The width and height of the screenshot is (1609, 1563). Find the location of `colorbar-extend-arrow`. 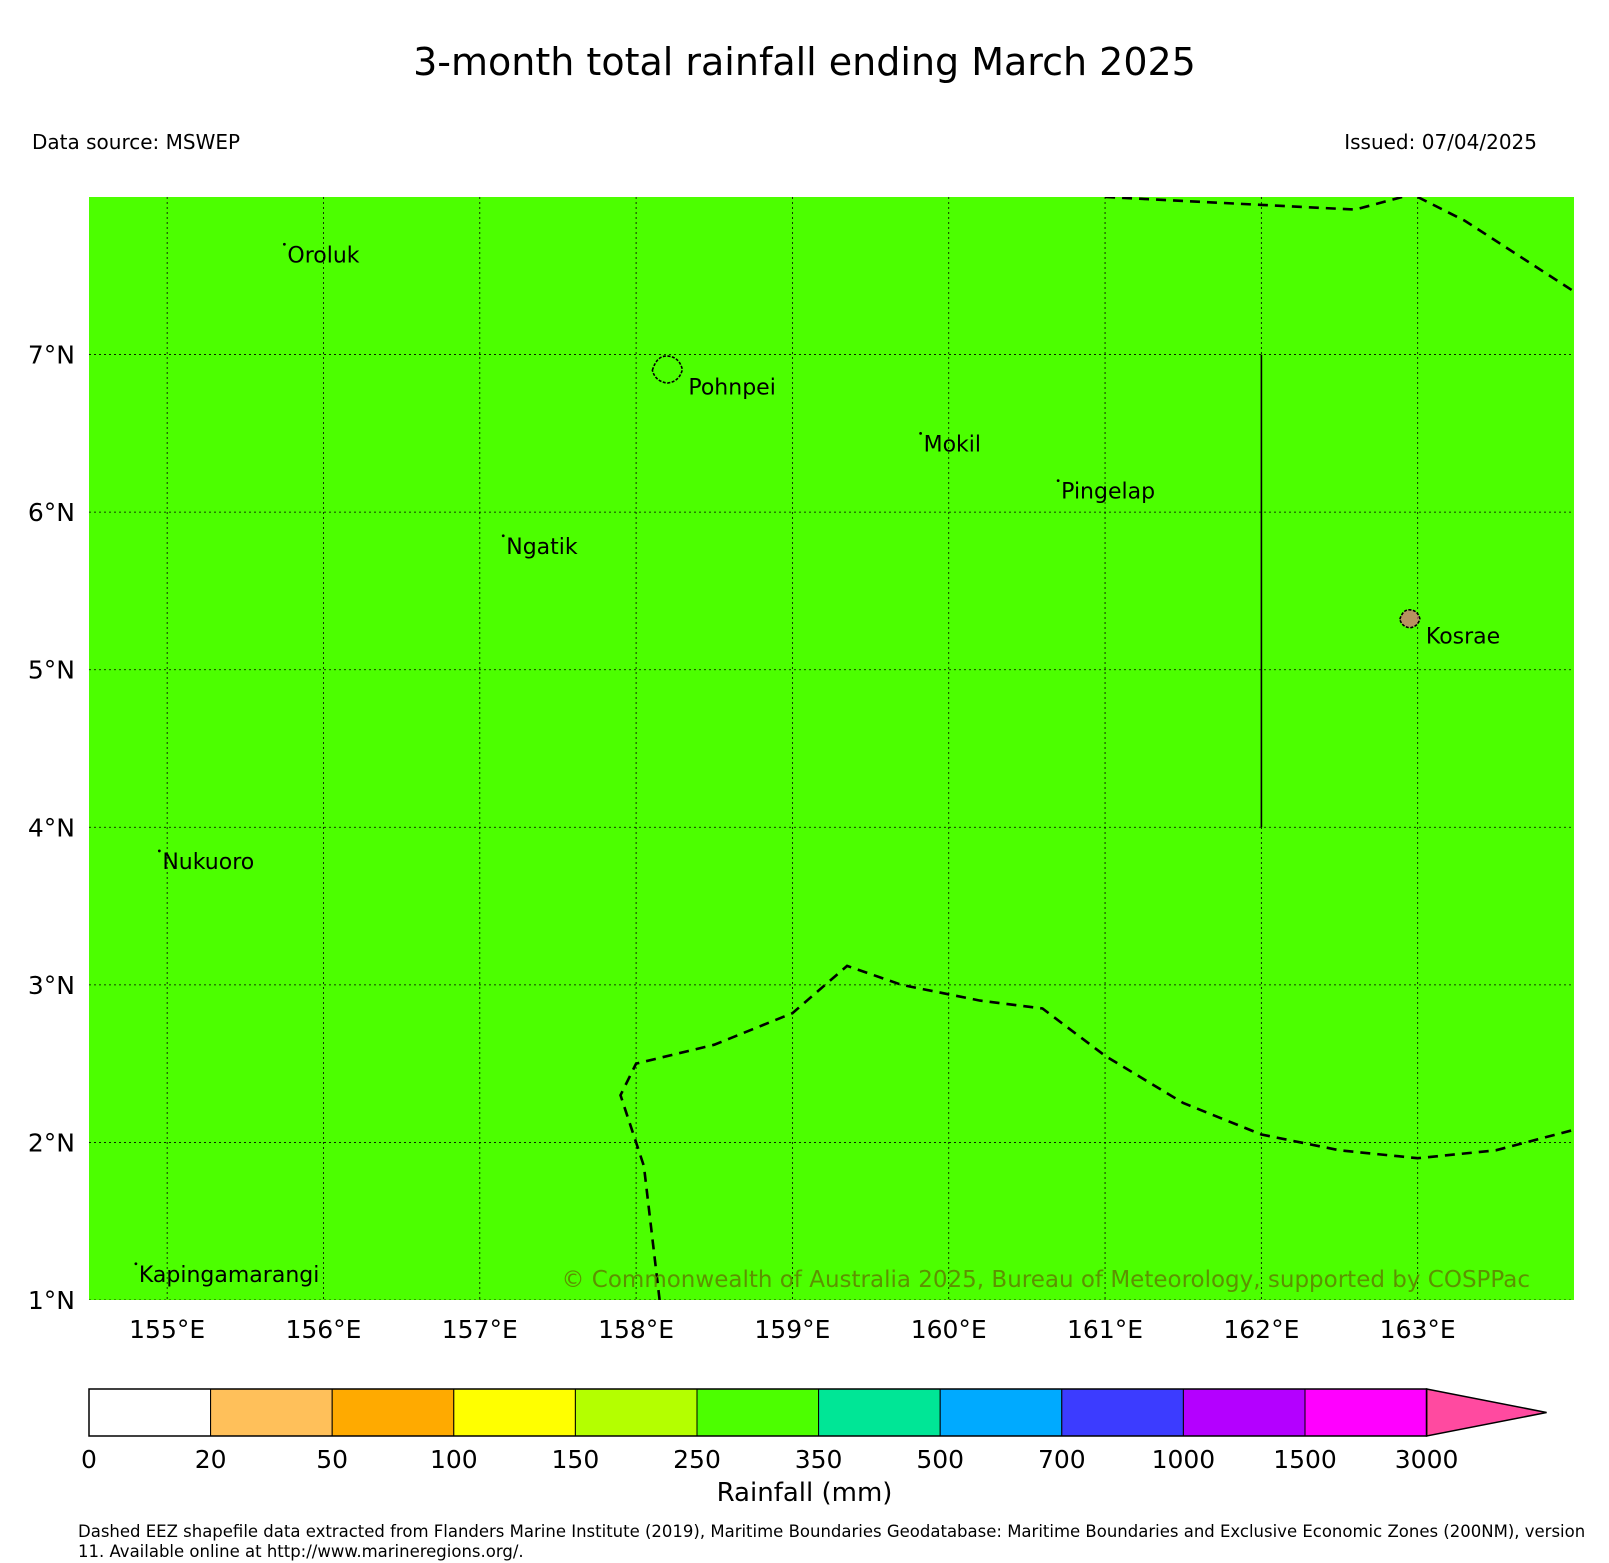

colorbar-extend-arrow is located at coordinates (1486, 1412).